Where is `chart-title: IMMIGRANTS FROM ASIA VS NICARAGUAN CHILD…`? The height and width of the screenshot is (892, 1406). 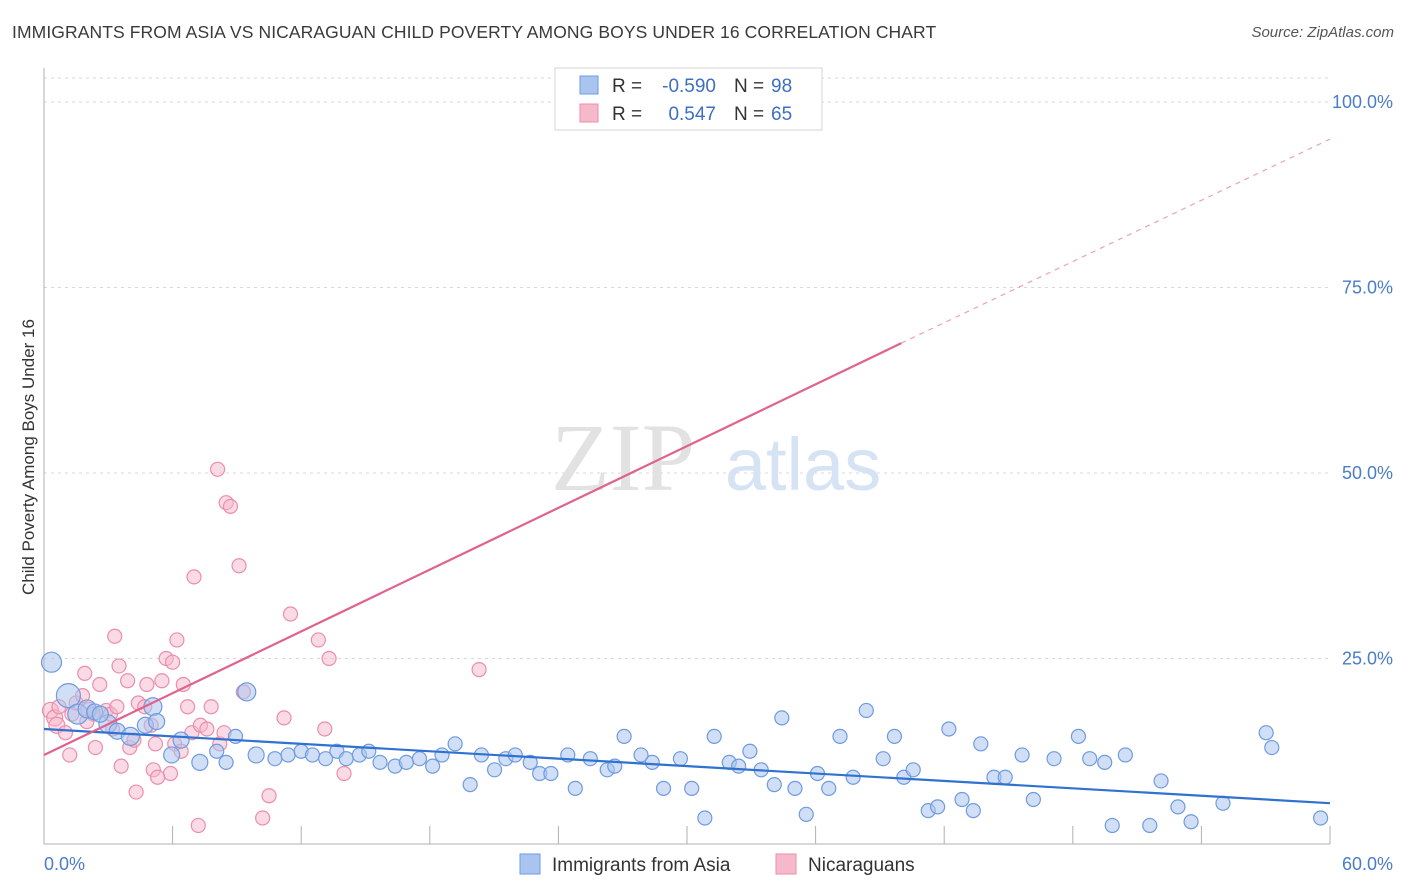 chart-title: IMMIGRANTS FROM ASIA VS NICARAGUAN CHILD… is located at coordinates (474, 32).